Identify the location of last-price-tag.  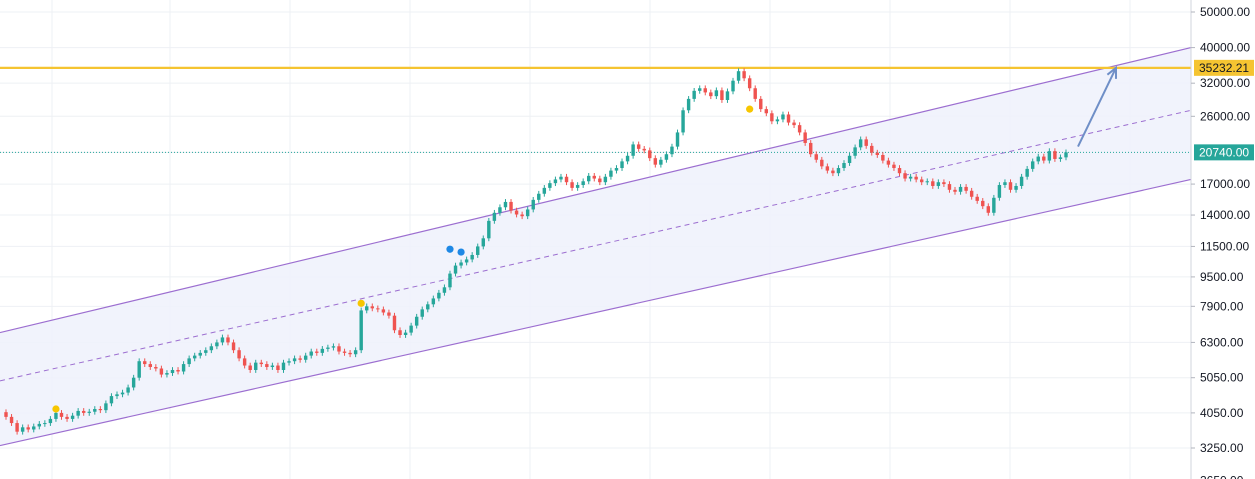
(1224, 152).